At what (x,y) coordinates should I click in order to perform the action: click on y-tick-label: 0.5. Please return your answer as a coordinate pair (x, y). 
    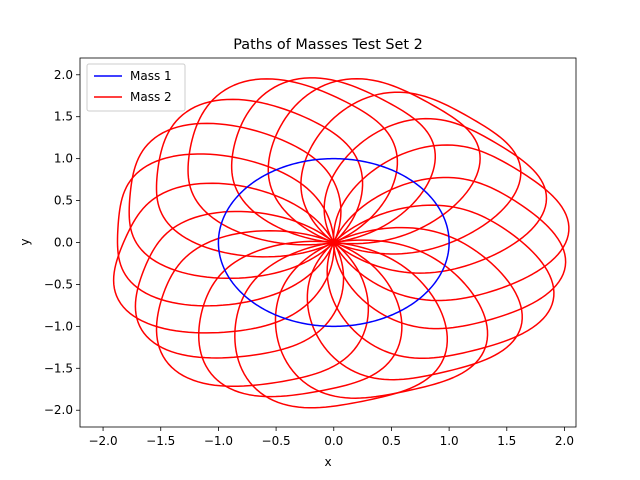
    Looking at the image, I should click on (63, 201).